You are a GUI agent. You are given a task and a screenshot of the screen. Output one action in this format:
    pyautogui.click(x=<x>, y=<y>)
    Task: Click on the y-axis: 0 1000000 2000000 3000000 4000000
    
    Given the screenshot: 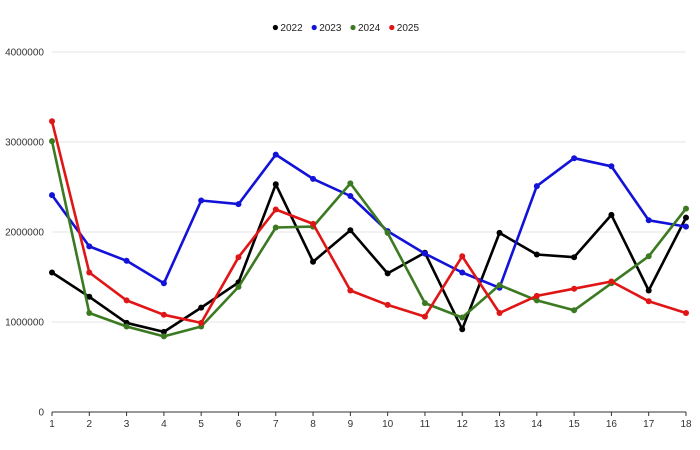 What is the action you would take?
    pyautogui.click(x=24, y=233)
    